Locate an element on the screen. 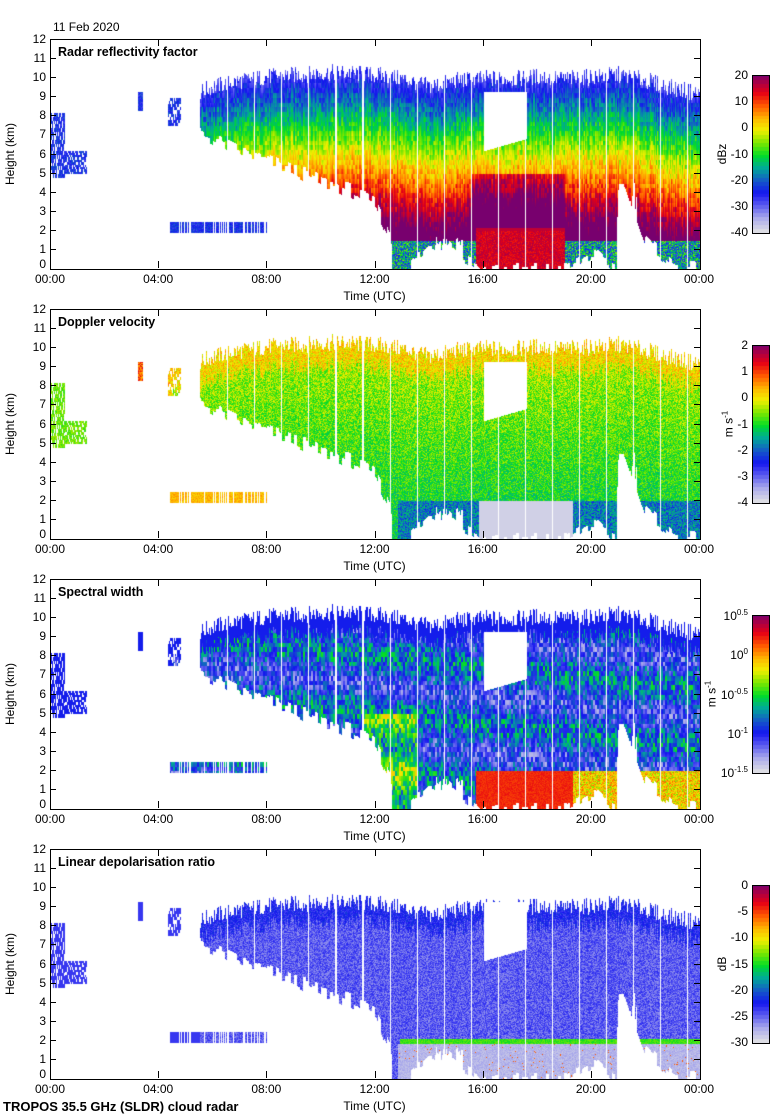 The height and width of the screenshot is (1120, 780). x-tick-label: 04:00 is located at coordinates (158, 549).